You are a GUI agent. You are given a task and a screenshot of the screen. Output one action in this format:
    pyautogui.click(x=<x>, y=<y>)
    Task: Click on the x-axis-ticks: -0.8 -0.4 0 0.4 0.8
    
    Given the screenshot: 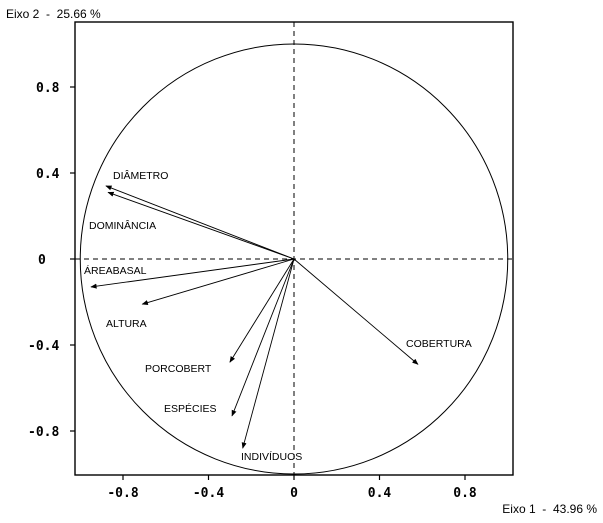 What is the action you would take?
    pyautogui.click(x=292, y=488)
    